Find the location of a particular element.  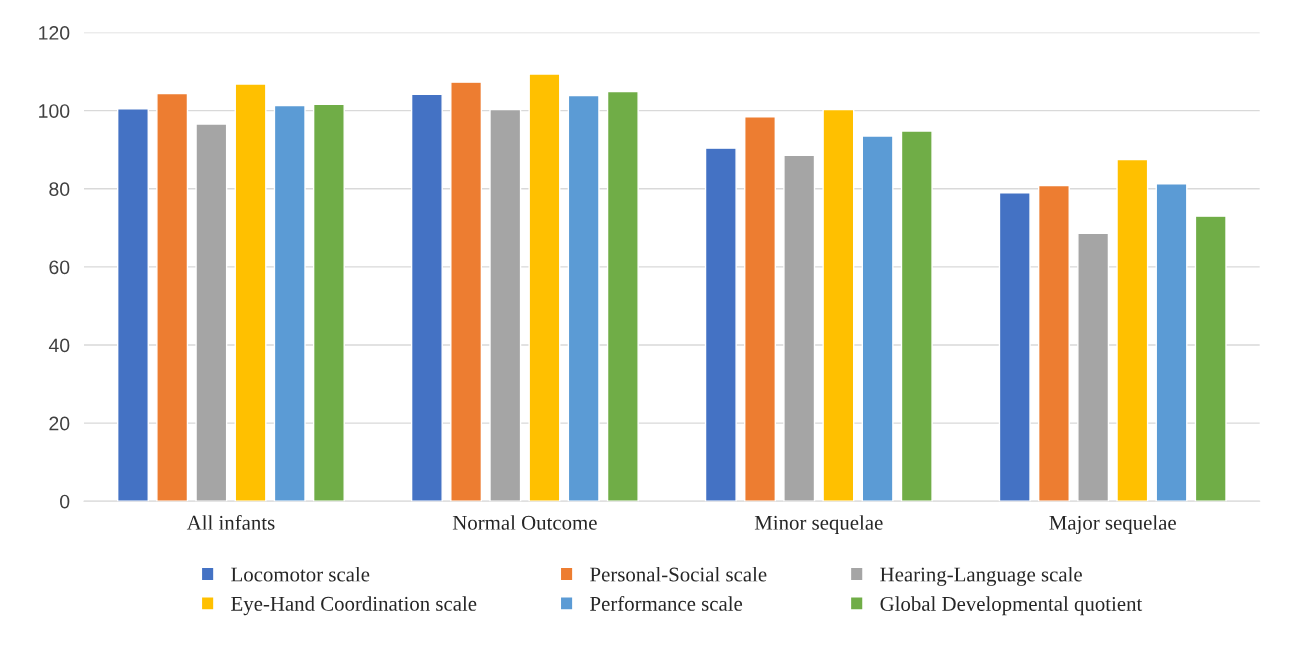

y-tick-label: 20 is located at coordinates (59, 423).